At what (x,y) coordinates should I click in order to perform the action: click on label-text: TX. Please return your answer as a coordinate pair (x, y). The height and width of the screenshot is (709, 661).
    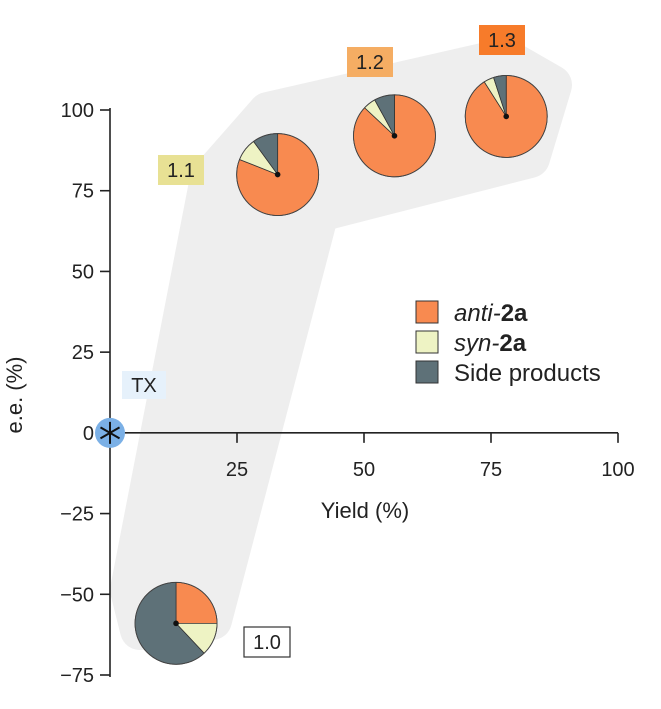
    Looking at the image, I should click on (144, 386).